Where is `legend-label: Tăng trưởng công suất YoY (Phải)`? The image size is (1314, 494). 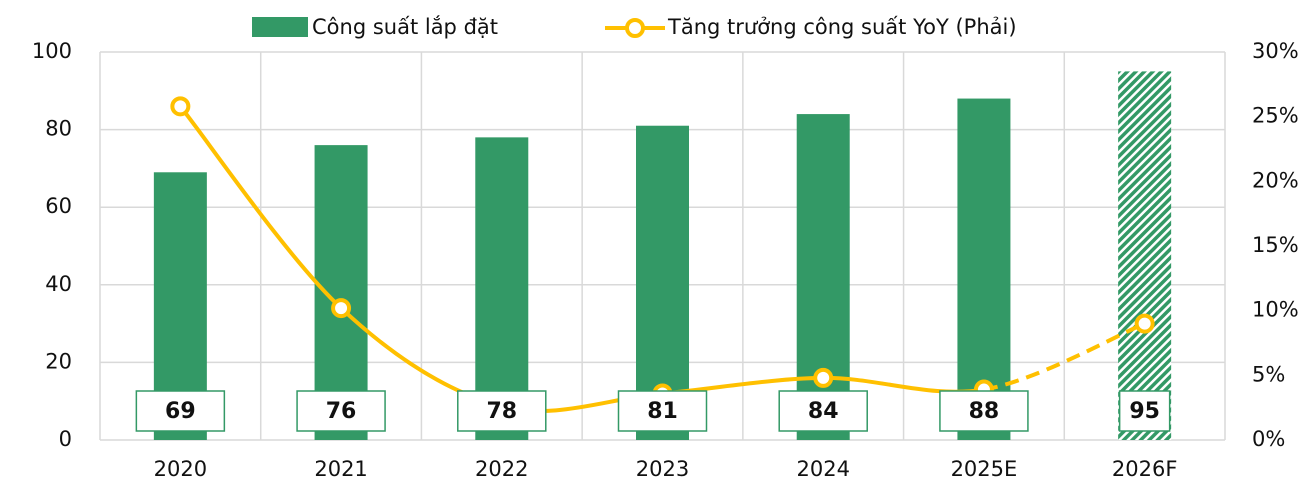 legend-label: Tăng trưởng công suất YoY (Phải) is located at coordinates (842, 27).